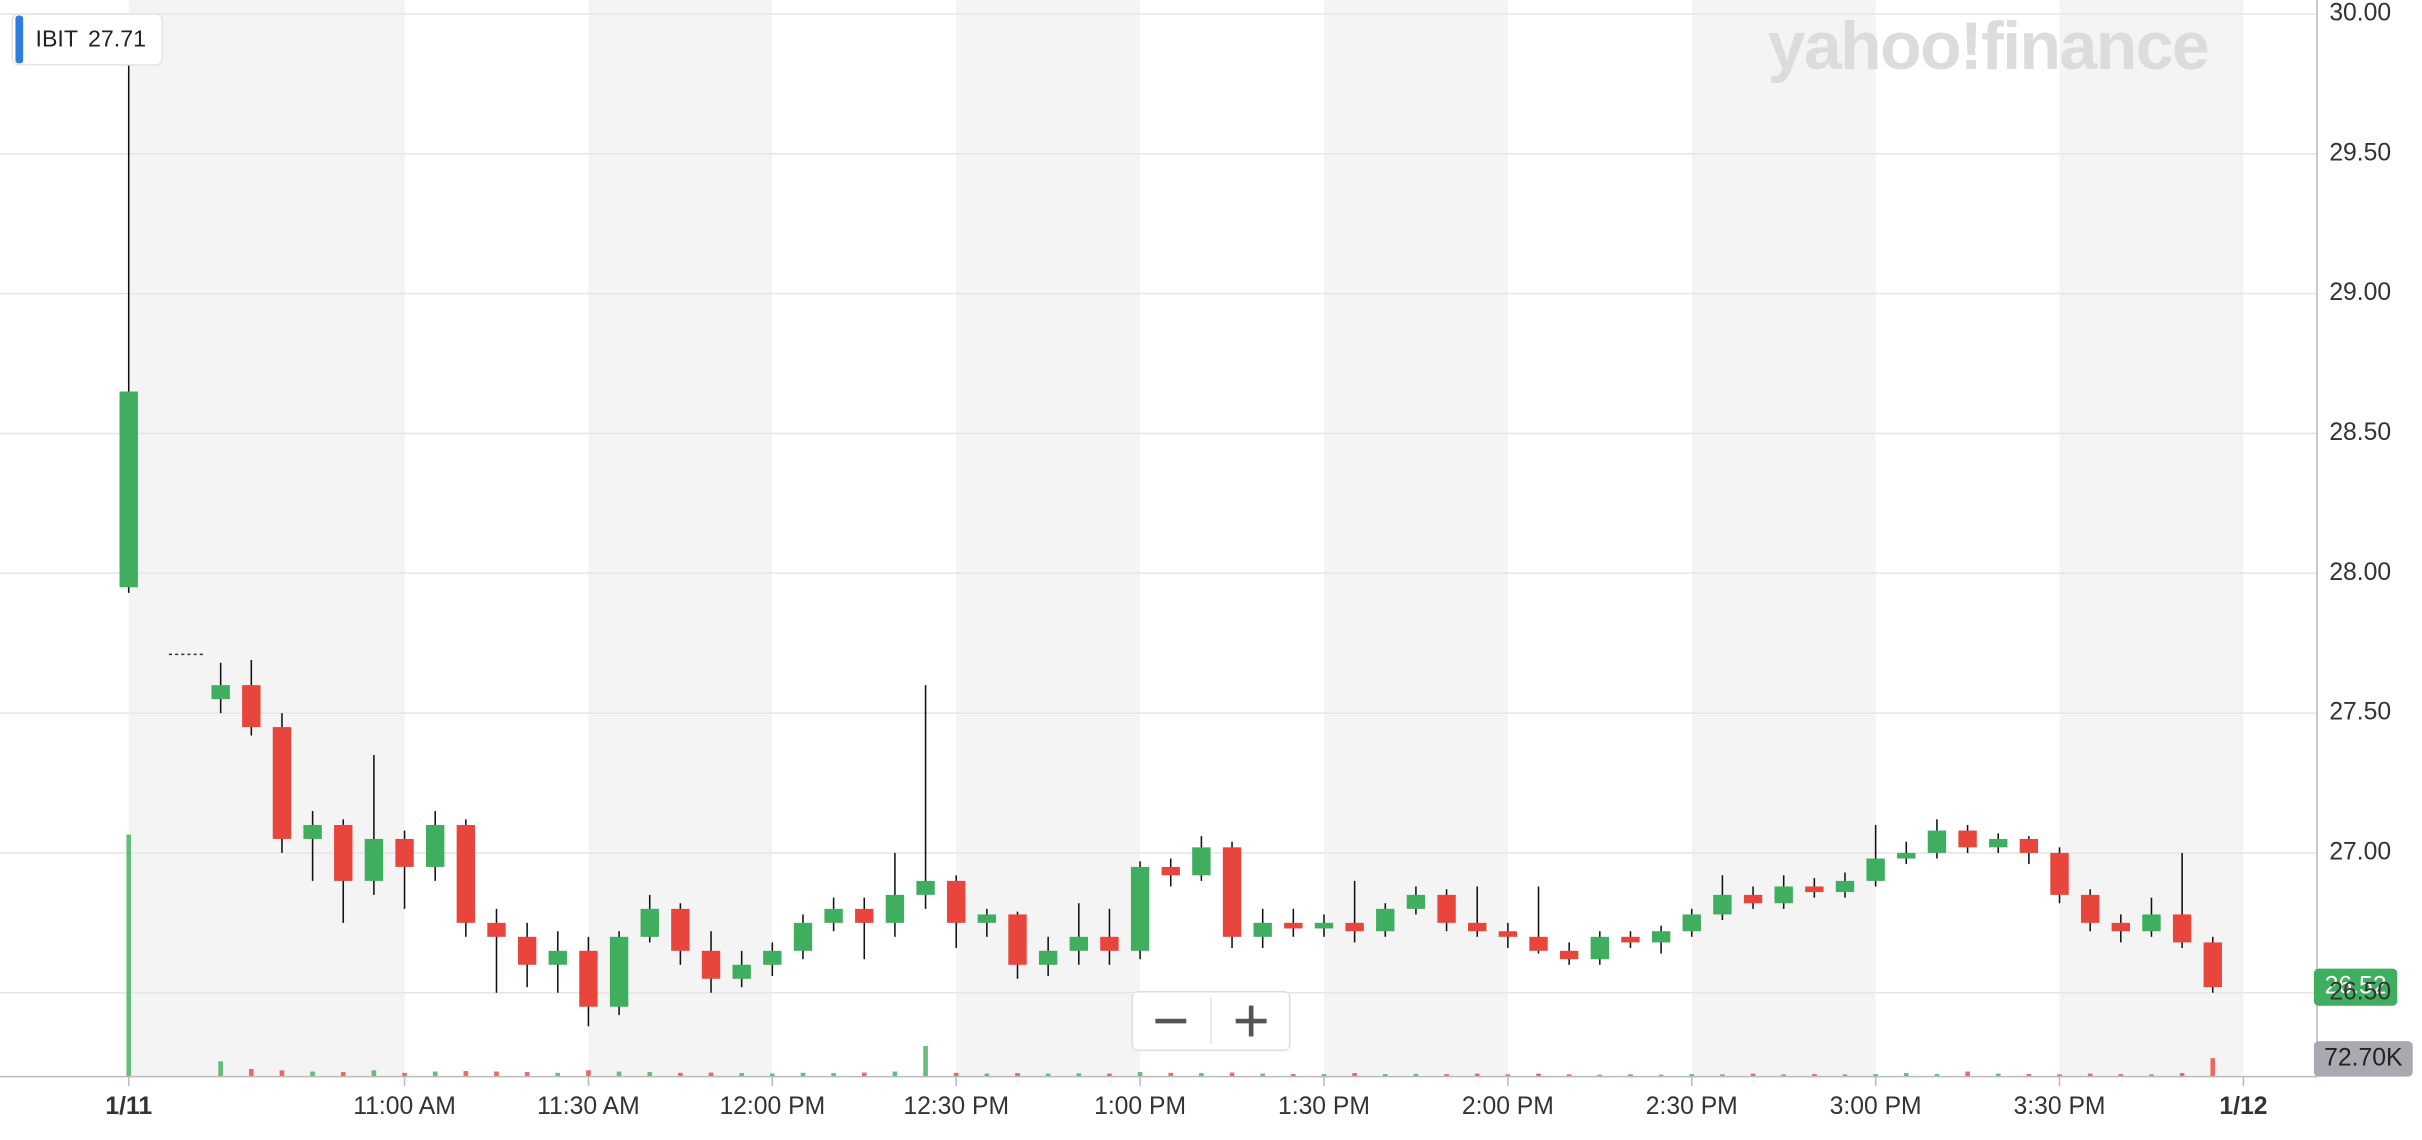  Describe the element at coordinates (128, 1106) in the screenshot. I see `x-tick-label: 1/11` at that location.